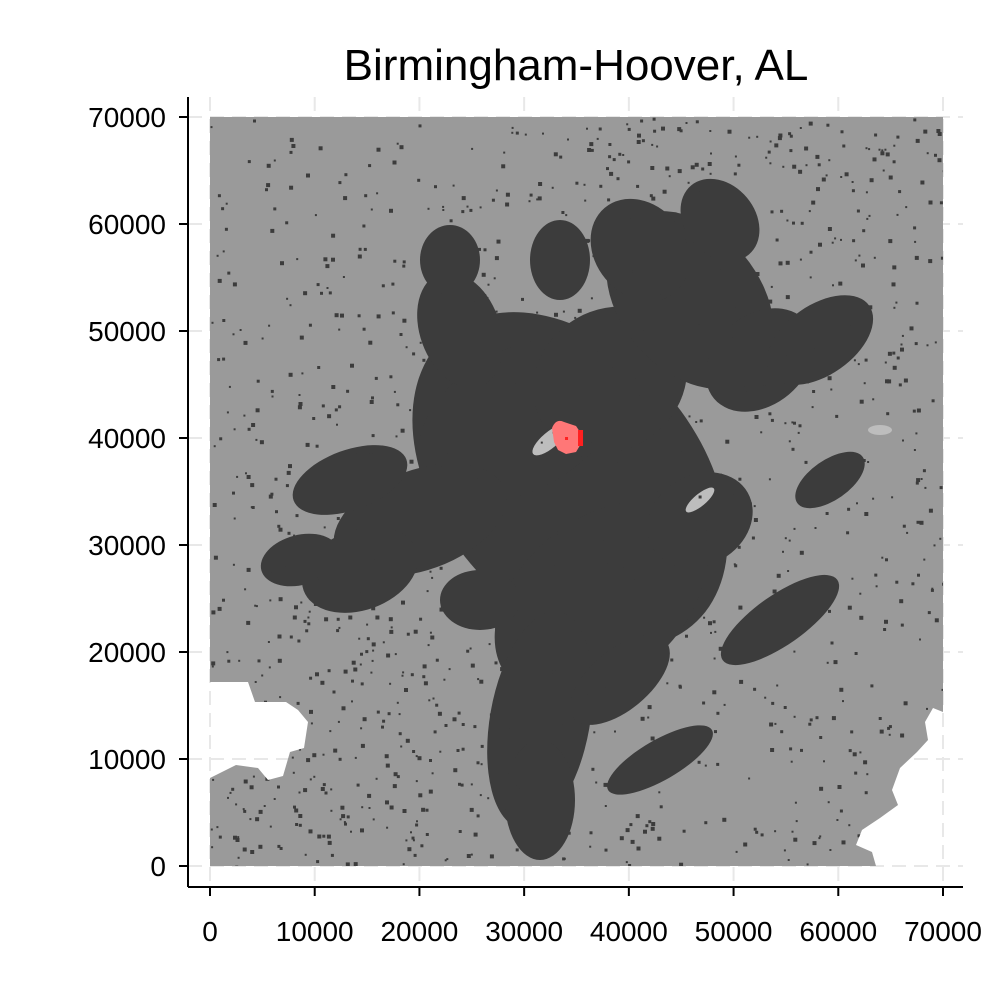 This screenshot has height=1000, width=1000. I want to click on water-patch, so click(700, 500).